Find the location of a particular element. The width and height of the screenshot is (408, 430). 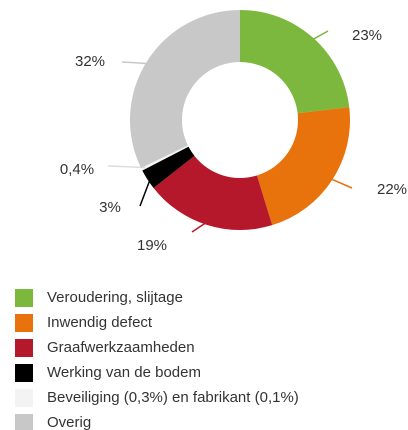

legend-label: Overig is located at coordinates (69, 422).